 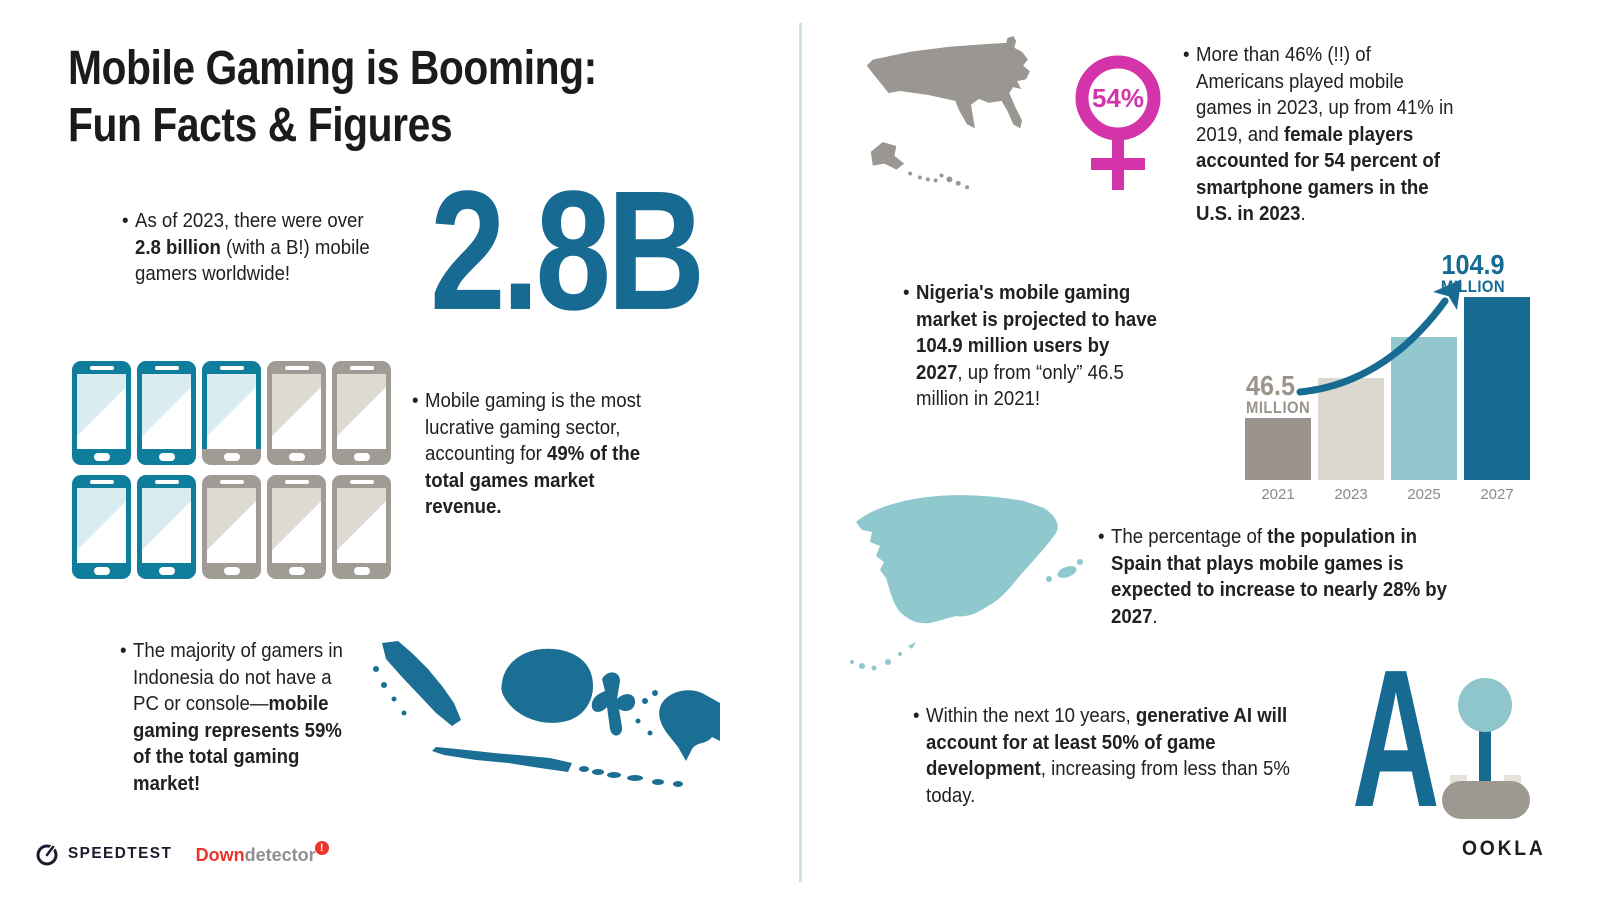 What do you see at coordinates (1424, 494) in the screenshot?
I see `x-tick-2025: 2025` at bounding box center [1424, 494].